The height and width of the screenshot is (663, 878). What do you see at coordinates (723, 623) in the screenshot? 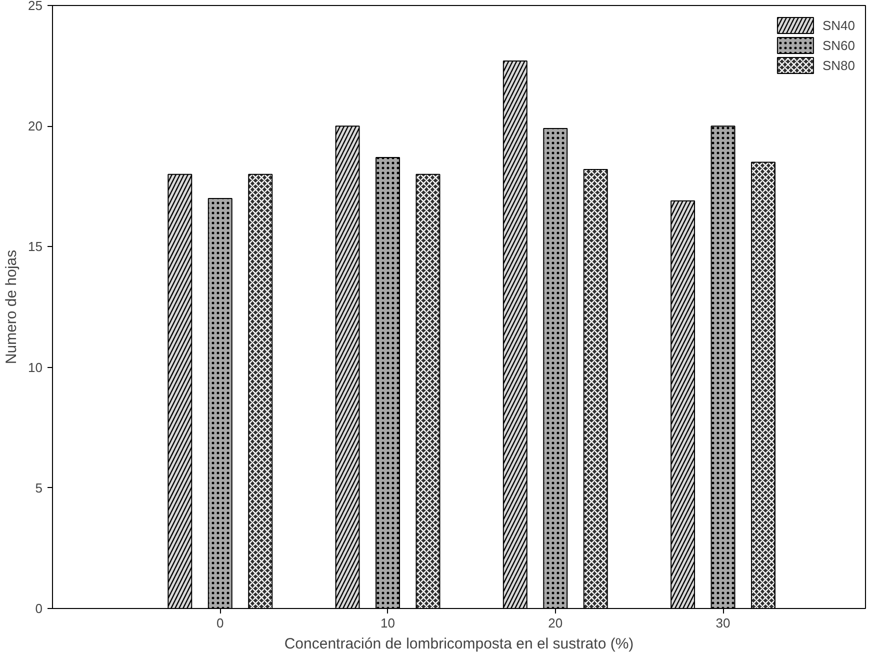
I see `x-tick-label: 30` at bounding box center [723, 623].